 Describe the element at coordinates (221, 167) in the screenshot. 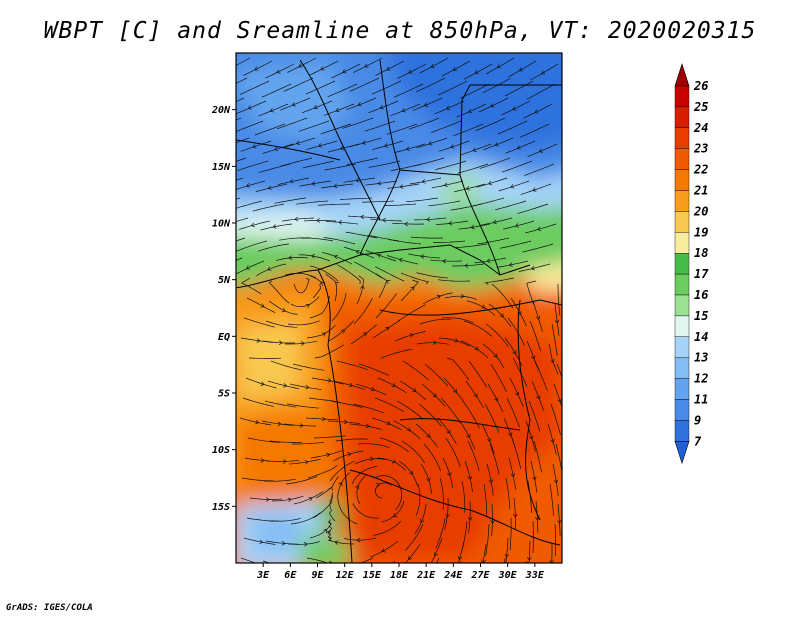

I see `lat-tick-label: 15N` at that location.